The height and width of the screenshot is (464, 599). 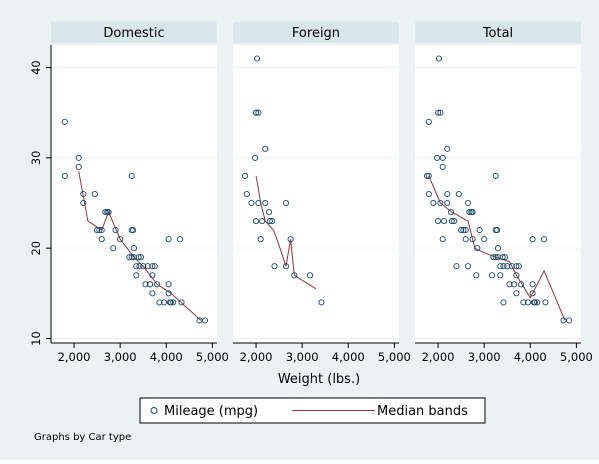 I want to click on graph-note: Graphs by Car type, so click(x=82, y=437).